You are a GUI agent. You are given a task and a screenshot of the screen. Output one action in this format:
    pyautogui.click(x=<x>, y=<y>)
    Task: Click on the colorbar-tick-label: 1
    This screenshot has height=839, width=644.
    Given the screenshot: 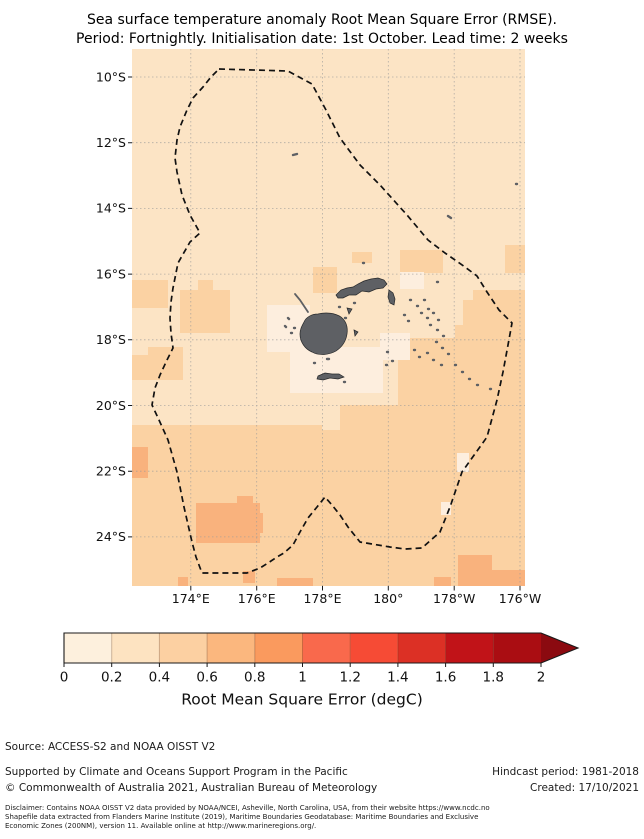 What is the action you would take?
    pyautogui.click(x=302, y=678)
    